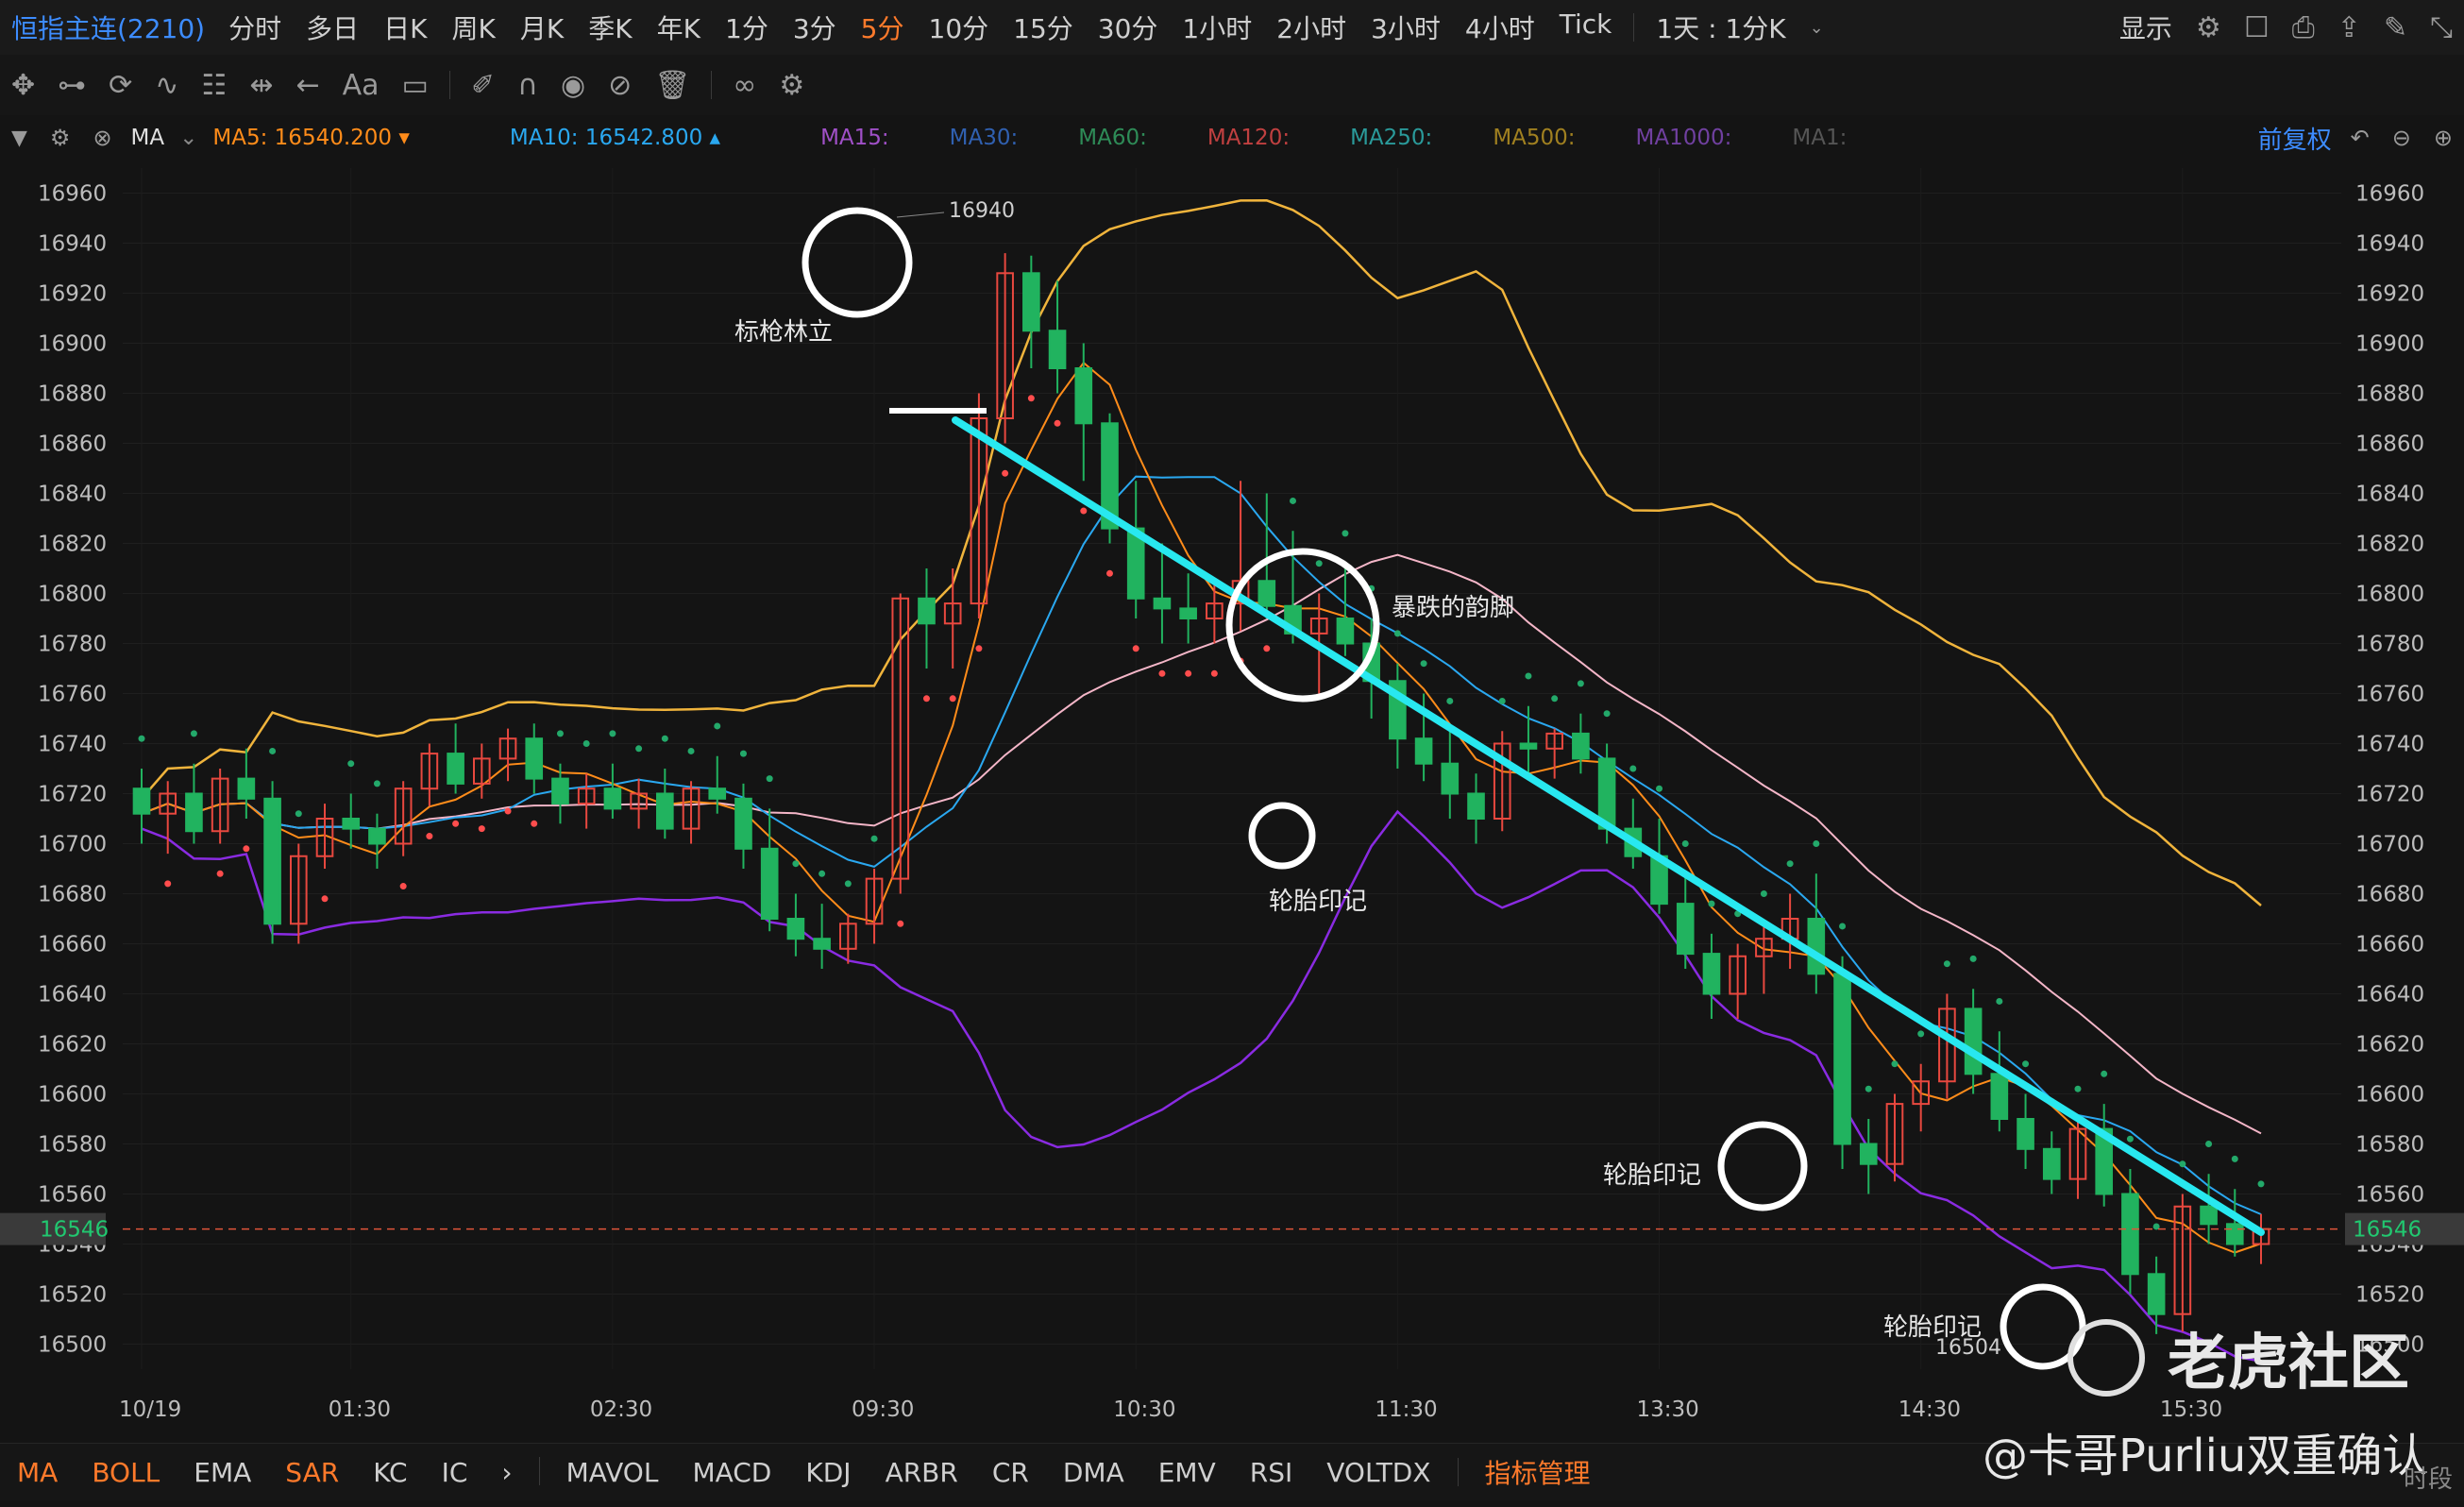 The width and height of the screenshot is (2464, 1507). I want to click on indicator-arbr: ARBR, so click(921, 1472).